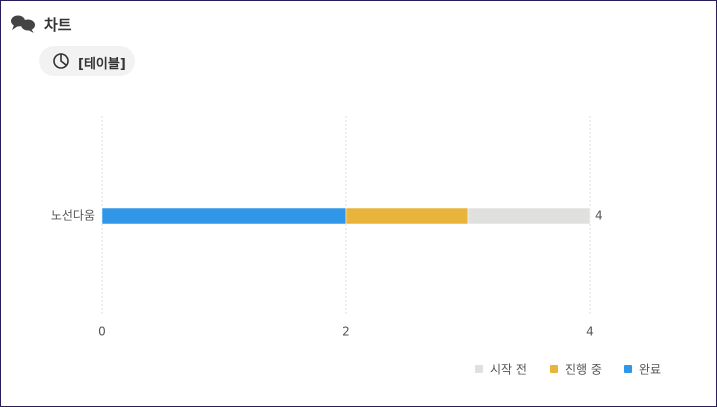 The image size is (717, 407). What do you see at coordinates (73, 216) in the screenshot?
I see `y-tick-label: 노선다움` at bounding box center [73, 216].